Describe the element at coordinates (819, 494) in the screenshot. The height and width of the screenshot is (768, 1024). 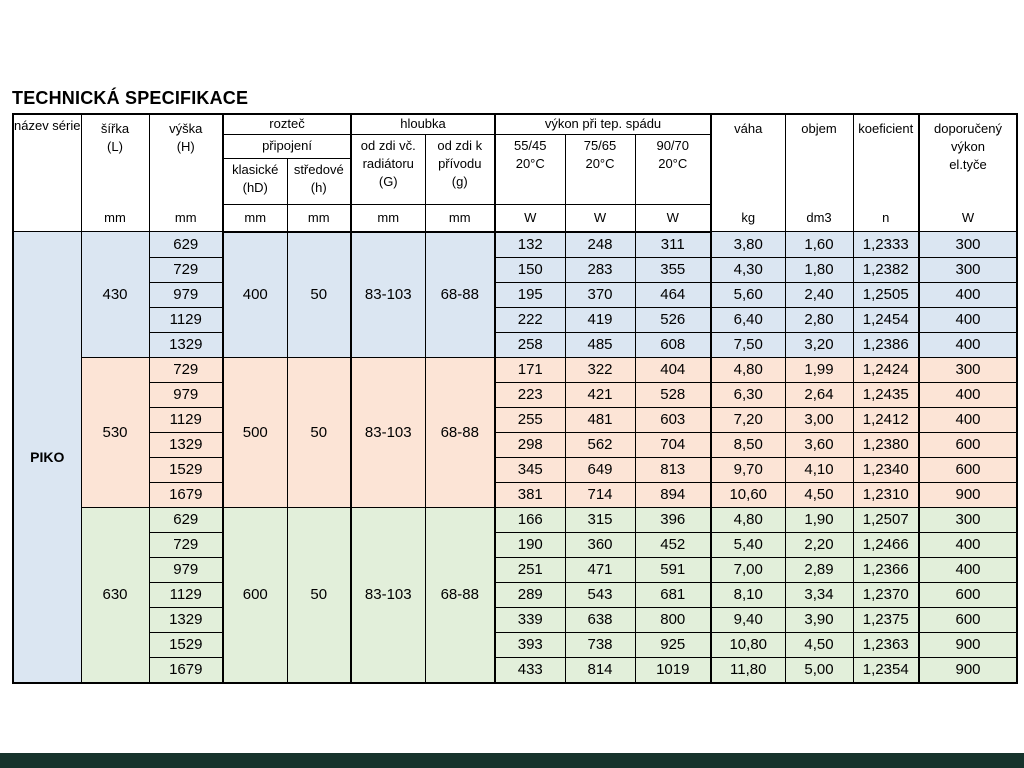
I see `objem-cell: 4,50` at that location.